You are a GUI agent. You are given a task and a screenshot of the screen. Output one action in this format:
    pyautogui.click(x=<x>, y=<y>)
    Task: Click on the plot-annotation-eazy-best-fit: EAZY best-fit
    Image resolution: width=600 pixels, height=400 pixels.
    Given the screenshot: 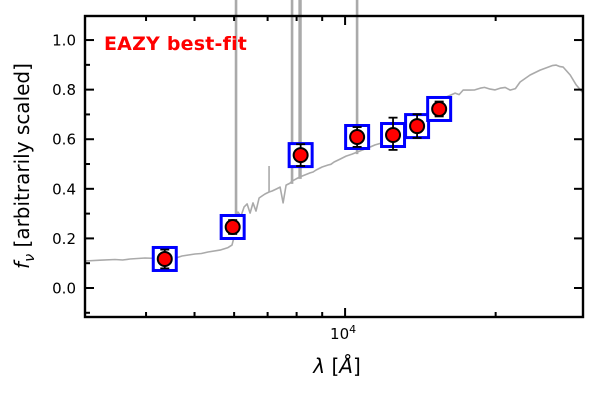 What is the action you would take?
    pyautogui.click(x=176, y=44)
    